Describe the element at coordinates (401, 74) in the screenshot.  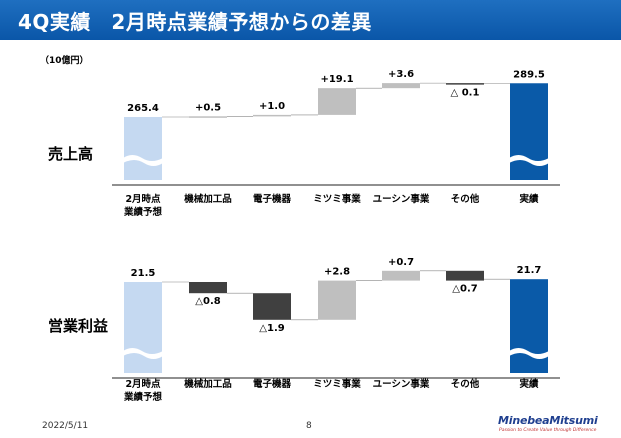
I see `data-label: +3.6` at that location.